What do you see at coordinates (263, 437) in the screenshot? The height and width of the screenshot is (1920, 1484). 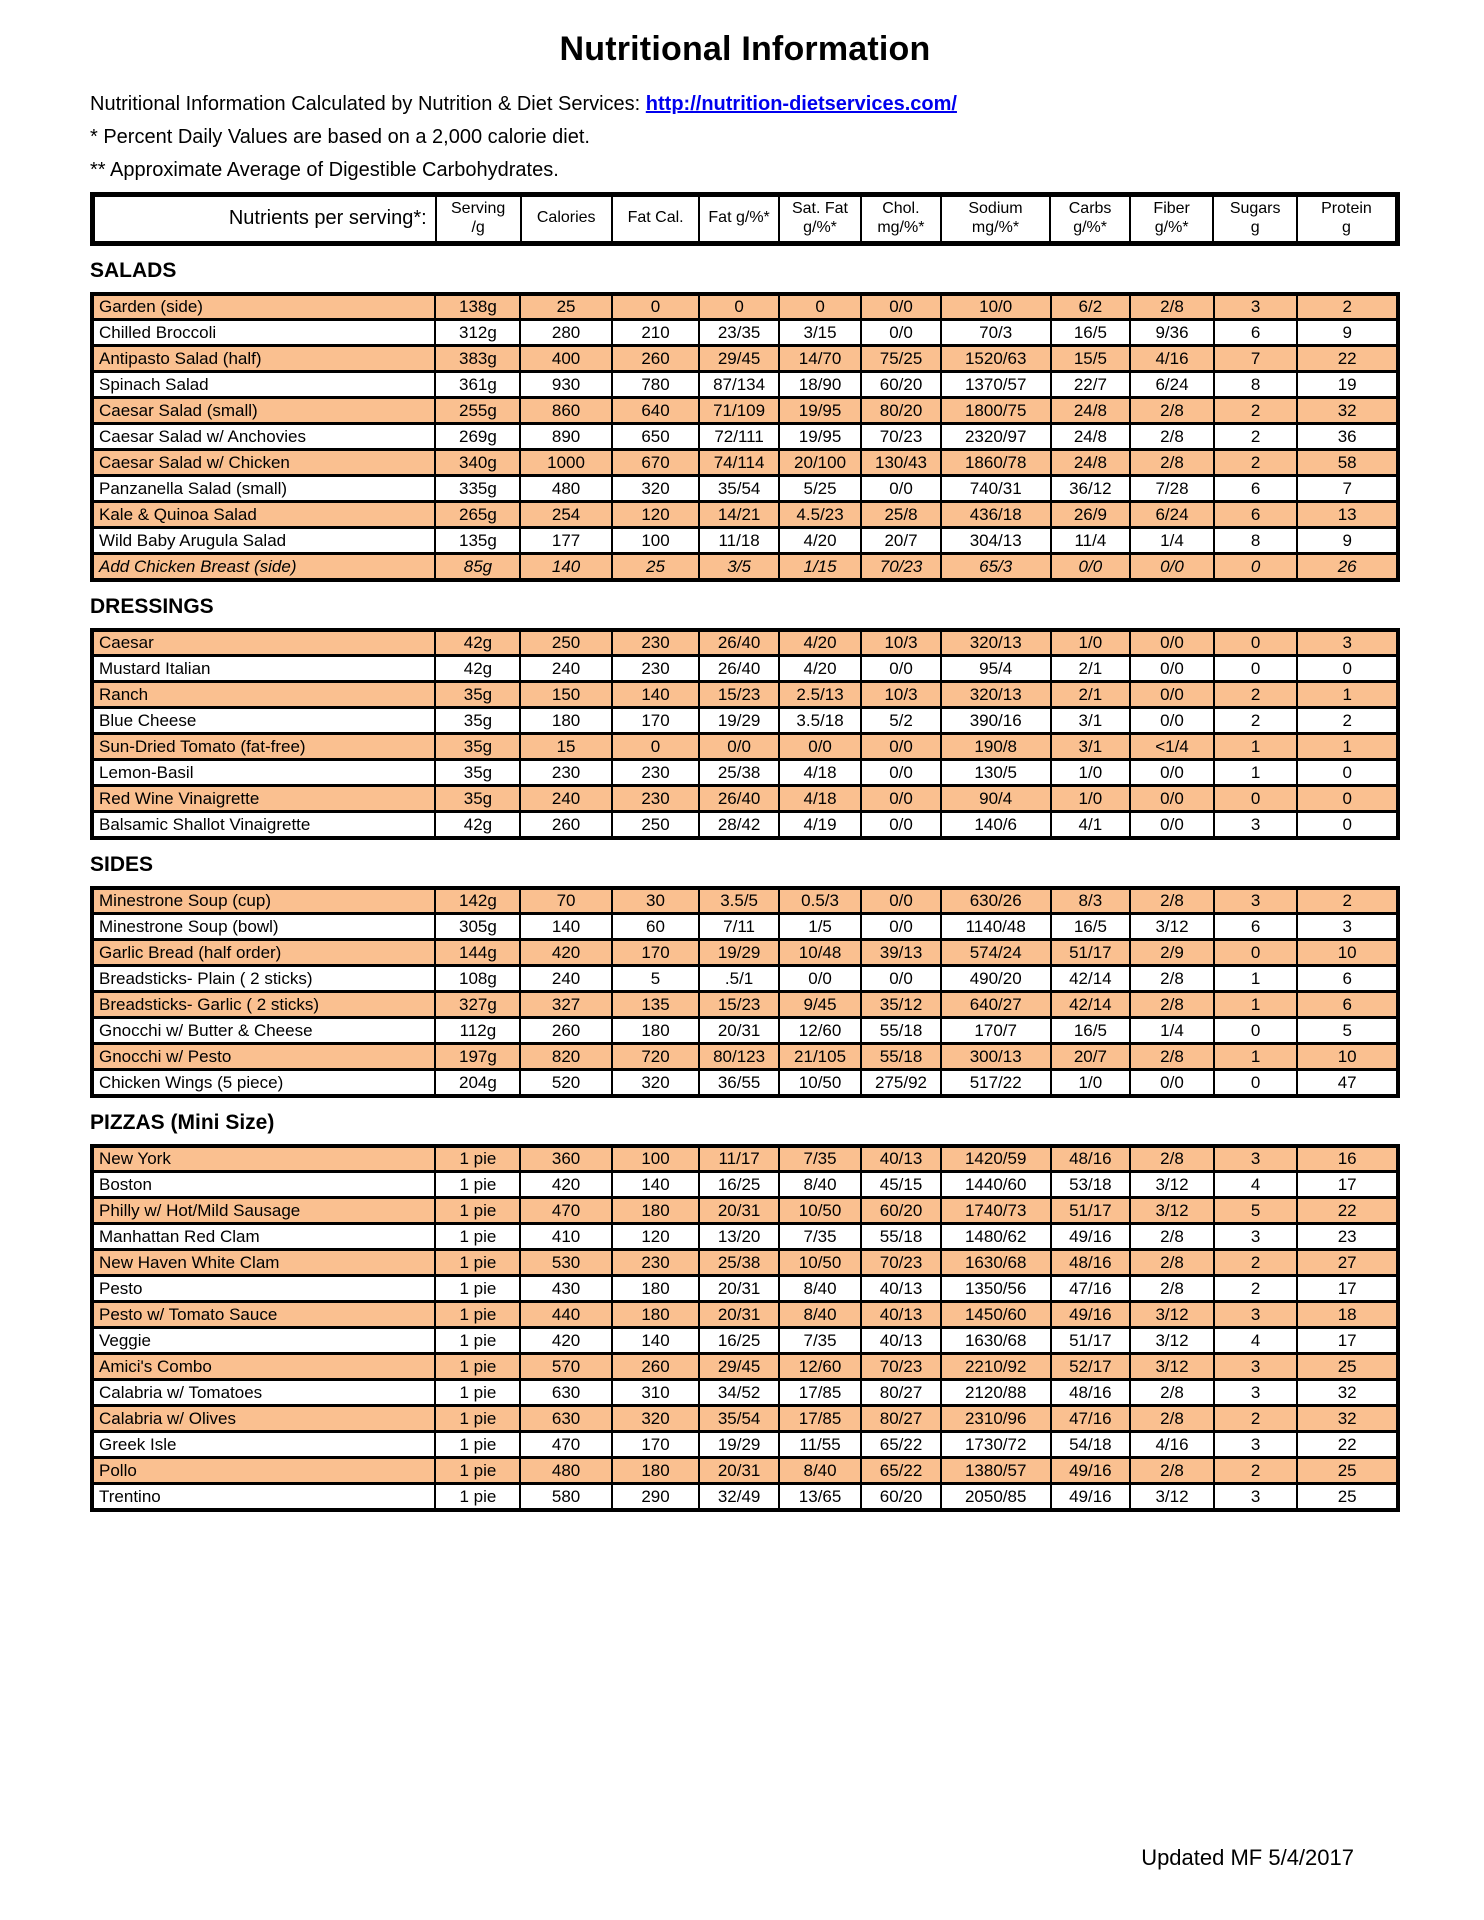 I see `item-name: Caesar Salad w/ Anchovies` at bounding box center [263, 437].